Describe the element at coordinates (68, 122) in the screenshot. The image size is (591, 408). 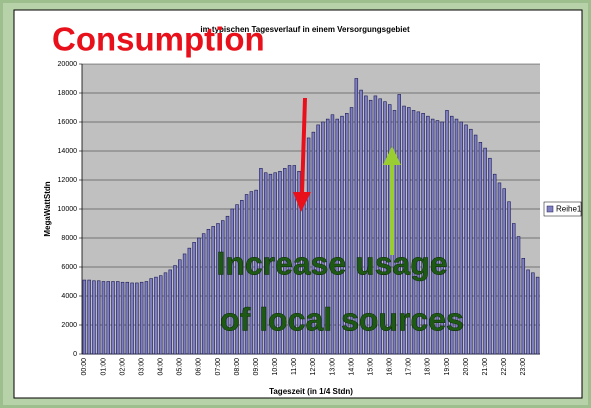
I see `y-tick-label: 16000` at that location.